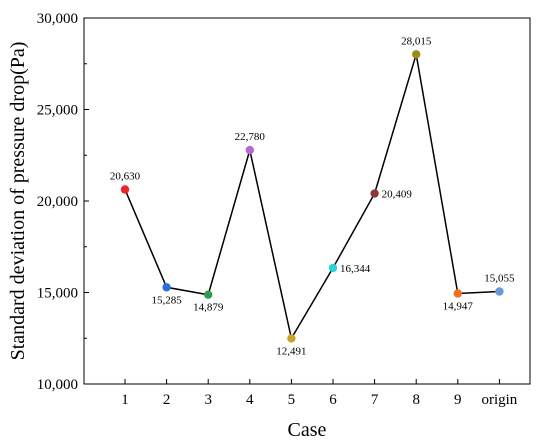 The height and width of the screenshot is (445, 550). What do you see at coordinates (291, 351) in the screenshot?
I see `data-label: 12,491` at bounding box center [291, 351].